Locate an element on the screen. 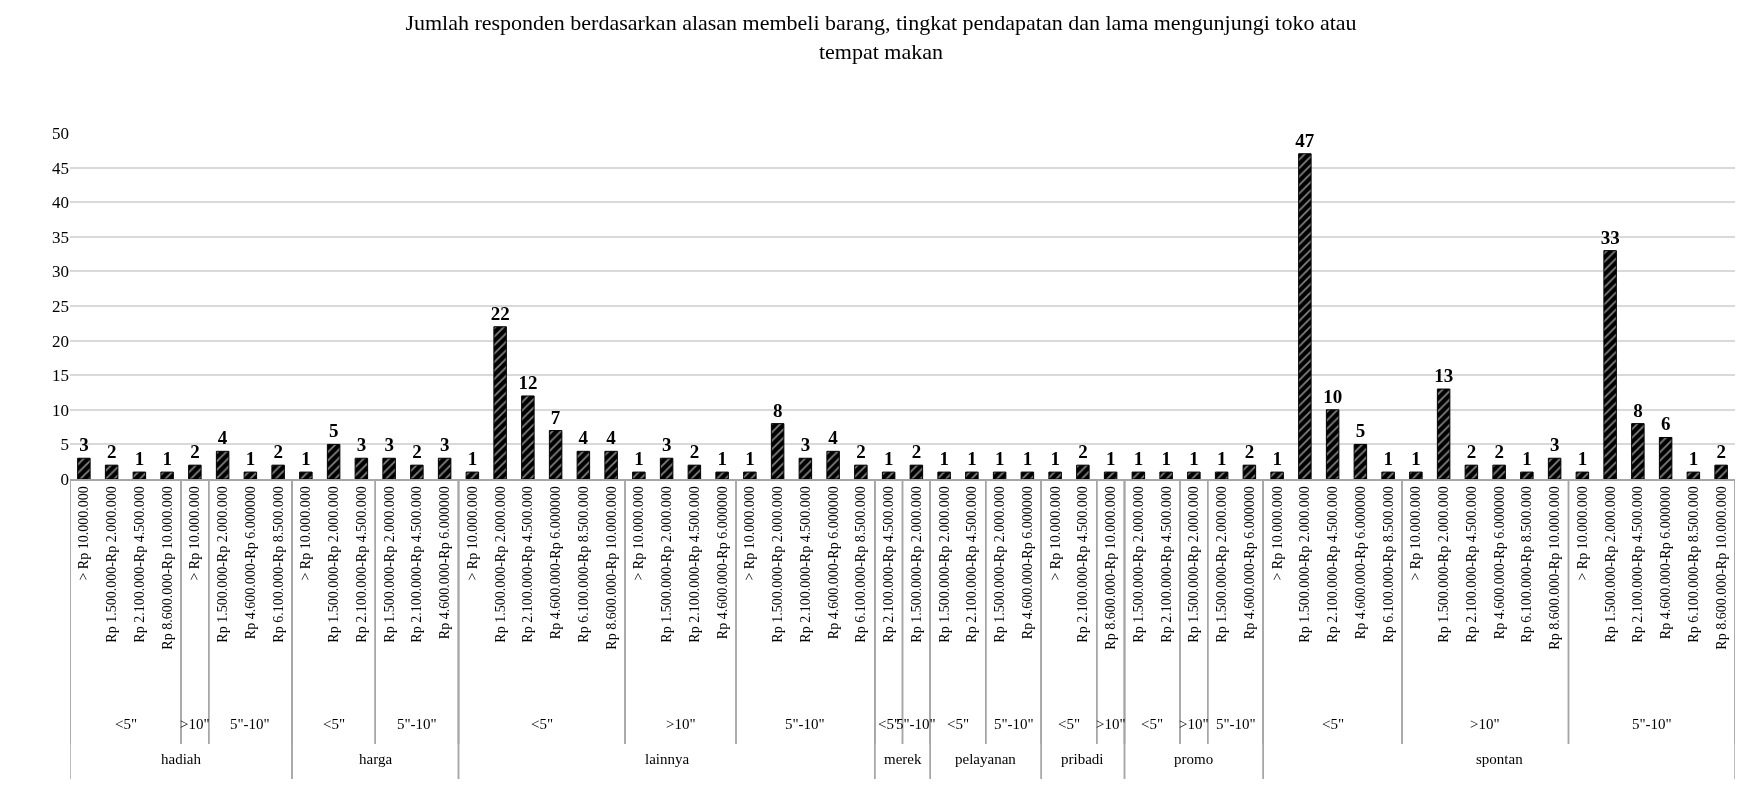  data-label: 22 is located at coordinates (500, 313).